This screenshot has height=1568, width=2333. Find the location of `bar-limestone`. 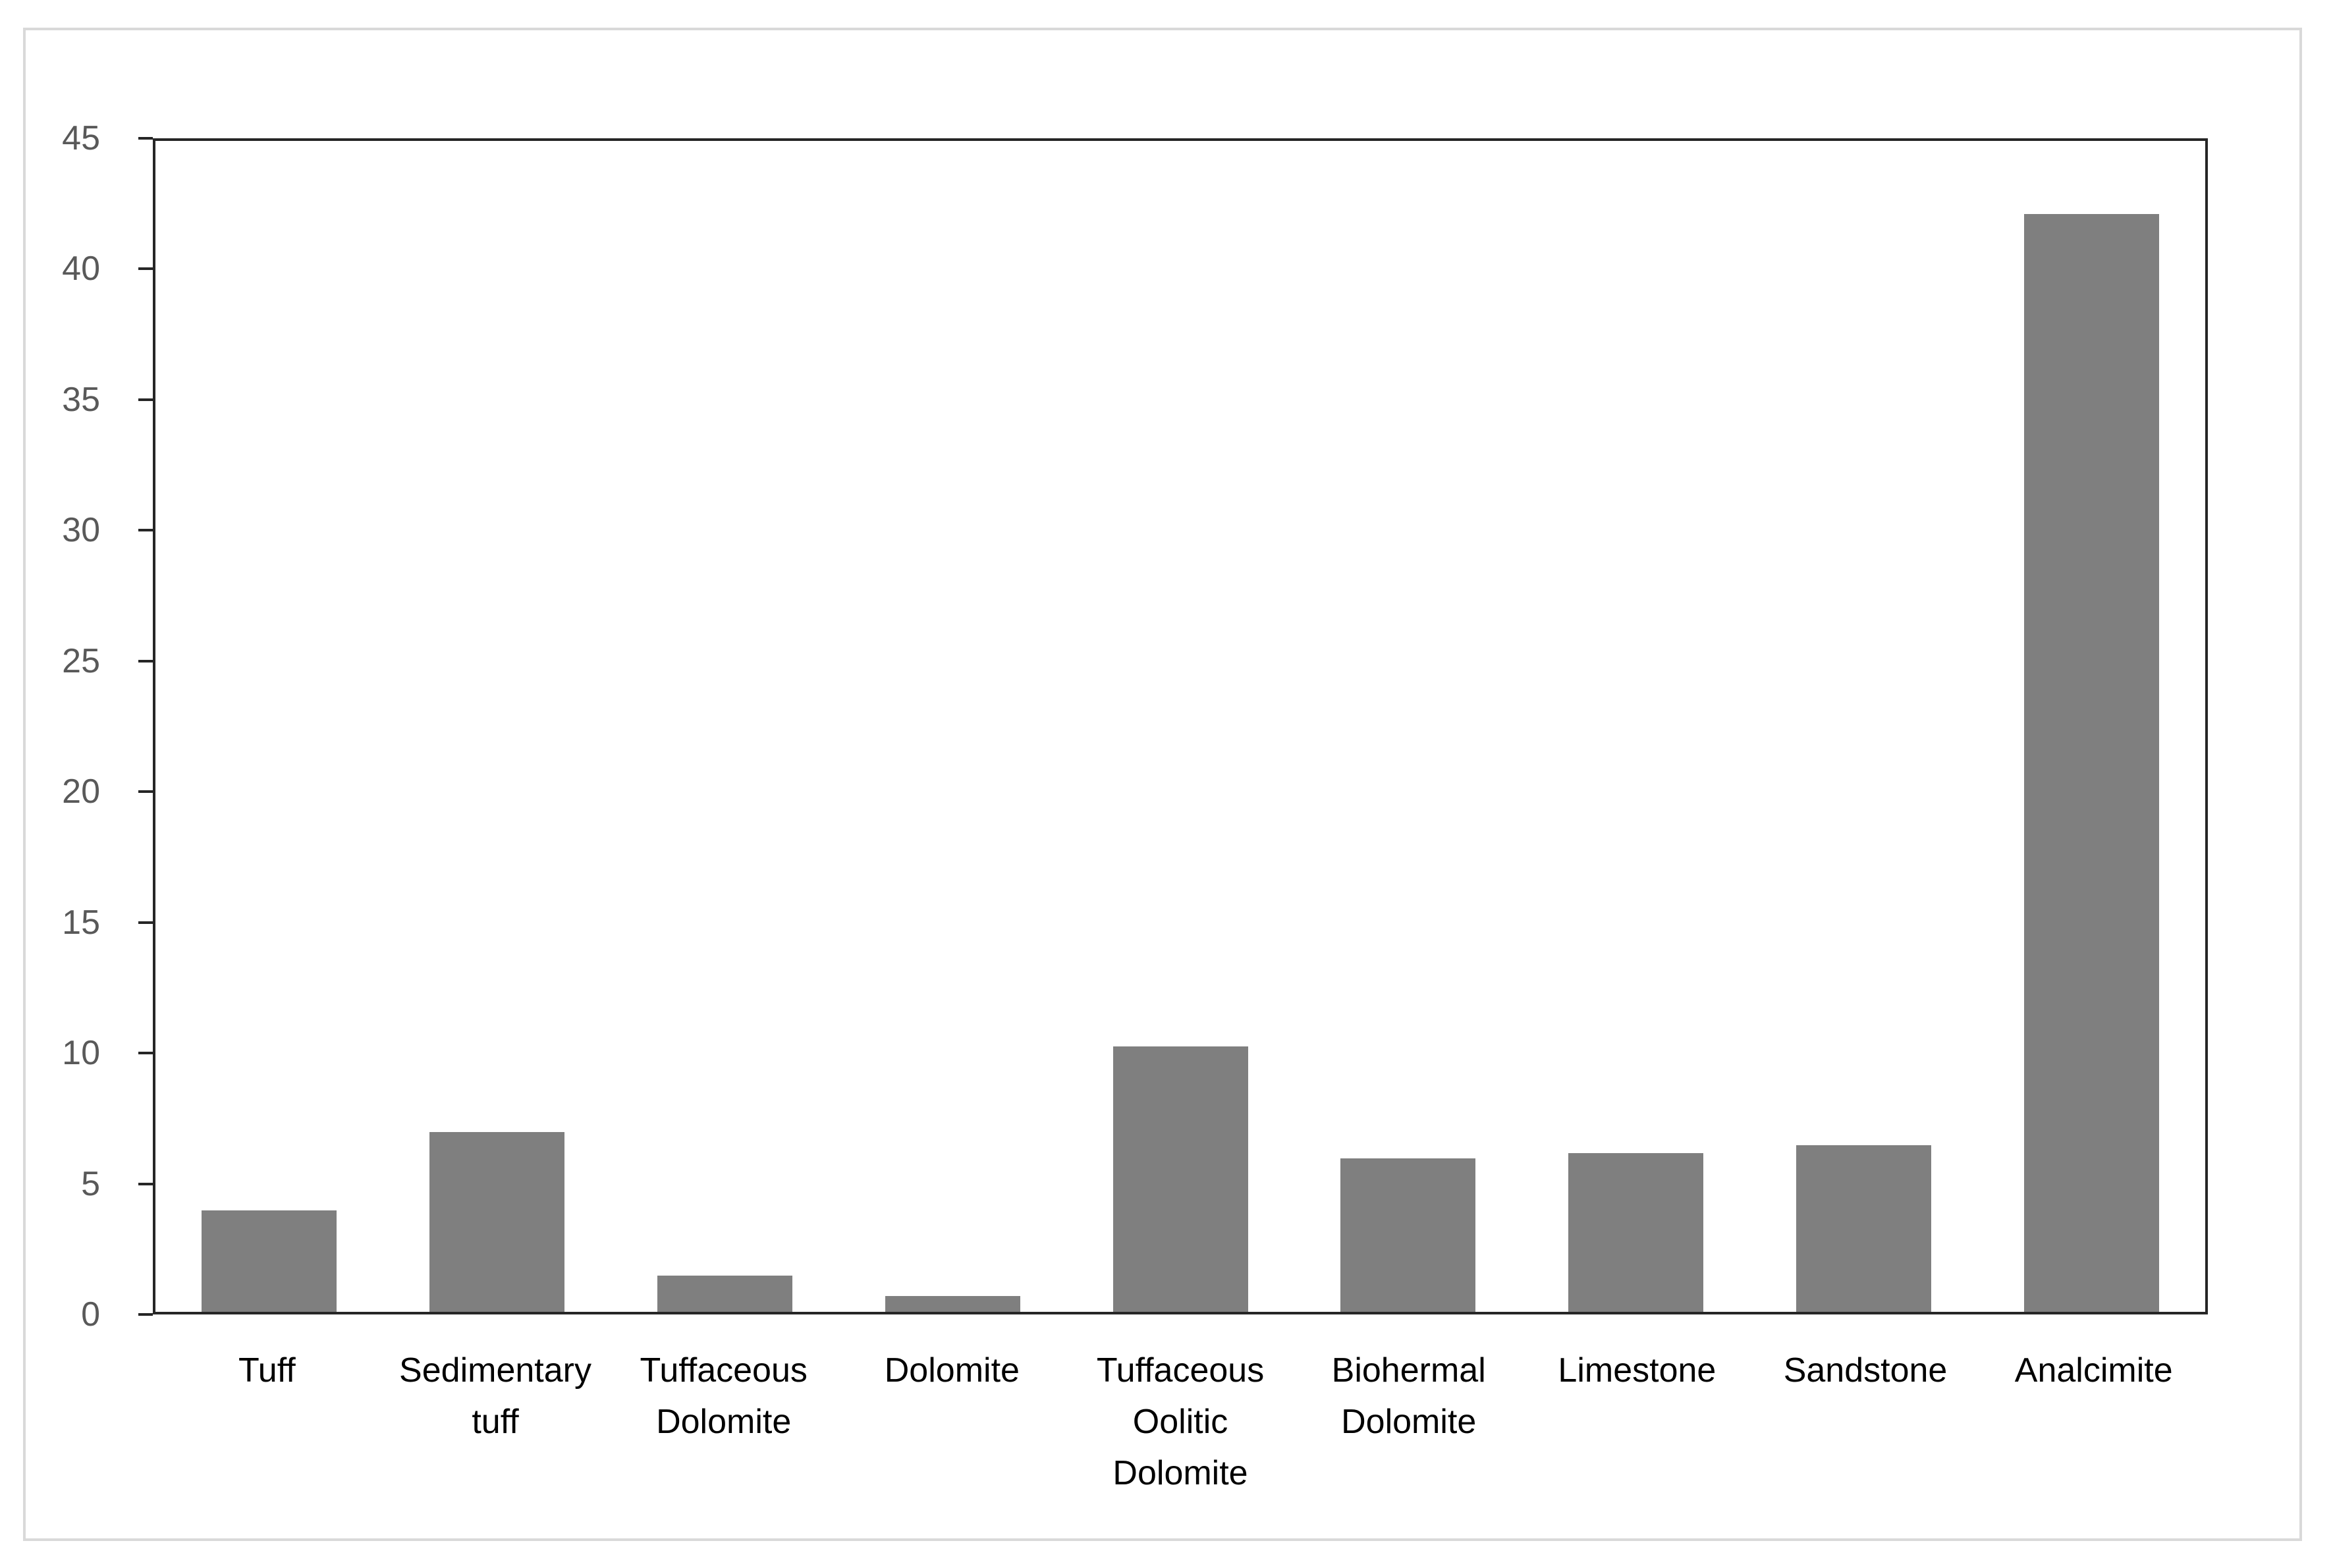

bar-limestone is located at coordinates (1635, 1233).